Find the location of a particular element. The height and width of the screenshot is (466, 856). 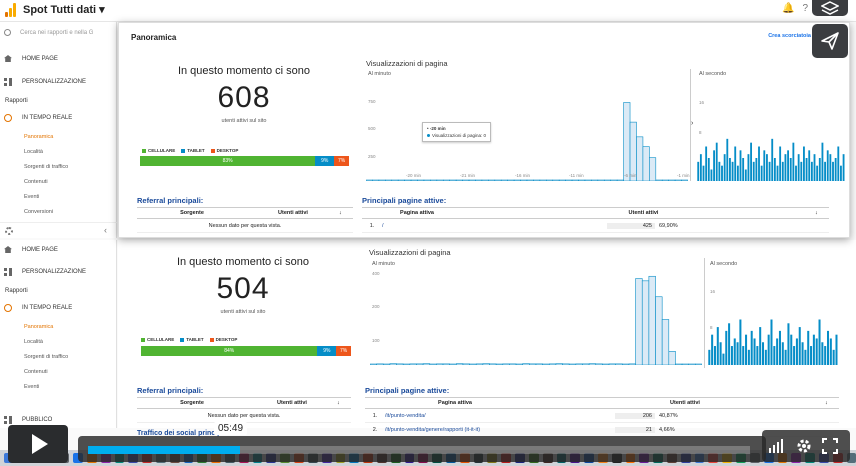

y-tick: 500 is located at coordinates (372, 128).